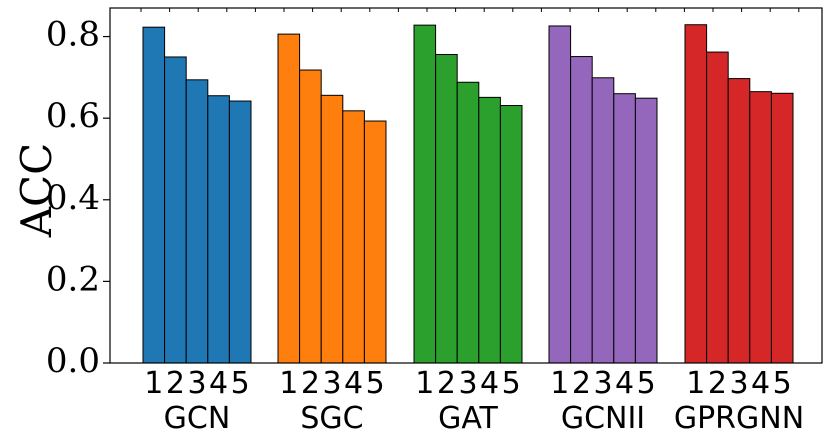 This screenshot has height=439, width=831. I want to click on y-tick-label: 0.0, so click(73, 361).